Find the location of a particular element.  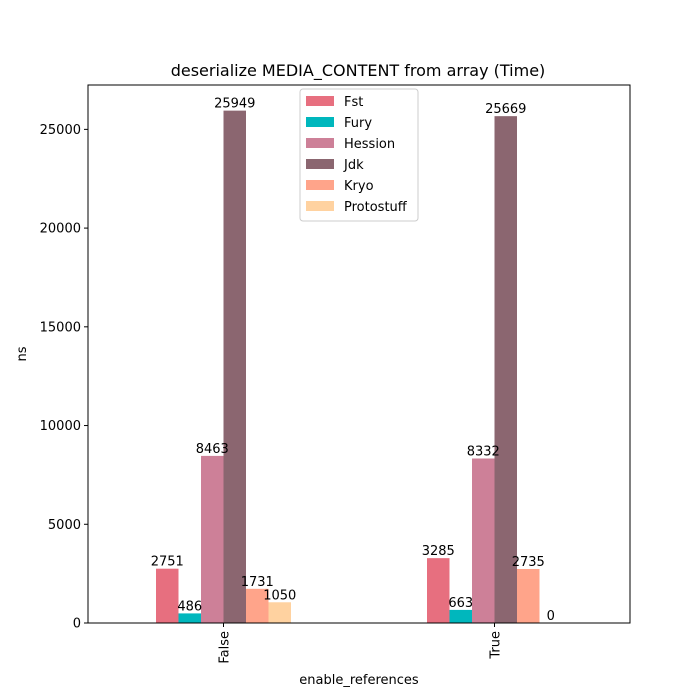

x-axis-label: enable_references is located at coordinates (359, 680).